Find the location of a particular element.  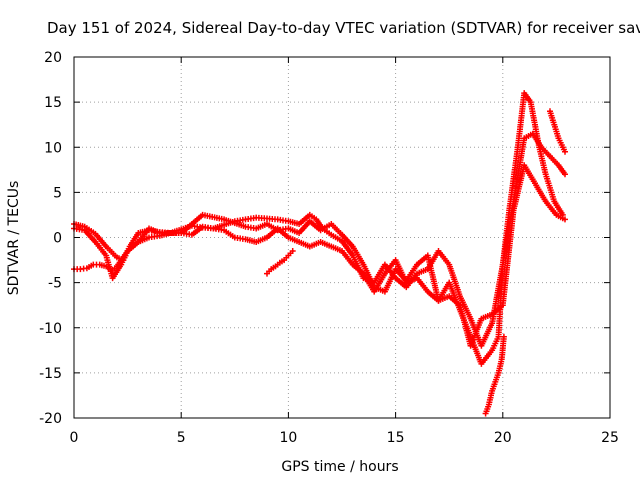

series-track-d is located at coordinates (280, 262).